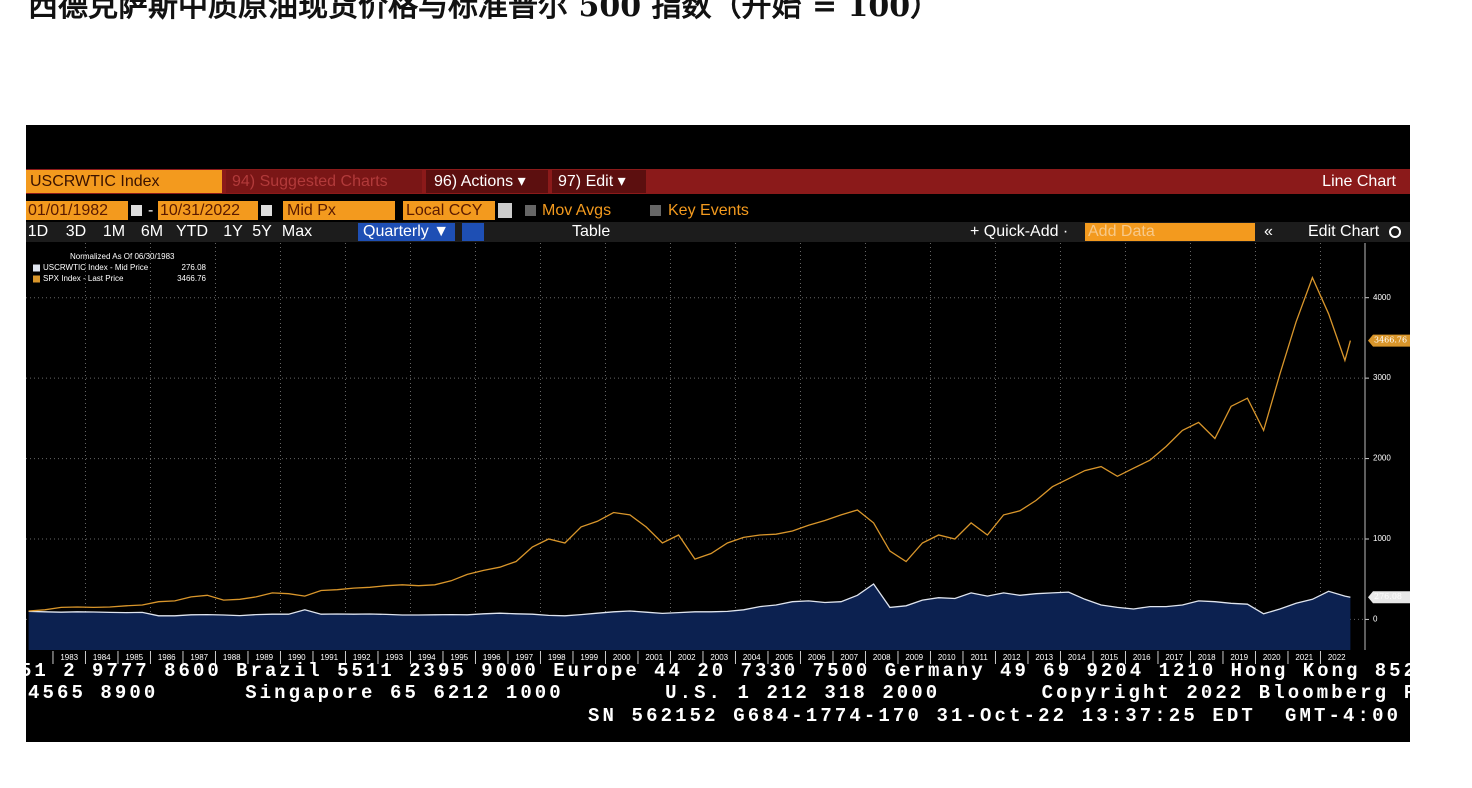  What do you see at coordinates (1382, 377) in the screenshot?
I see `y-tick-label: 3000` at bounding box center [1382, 377].